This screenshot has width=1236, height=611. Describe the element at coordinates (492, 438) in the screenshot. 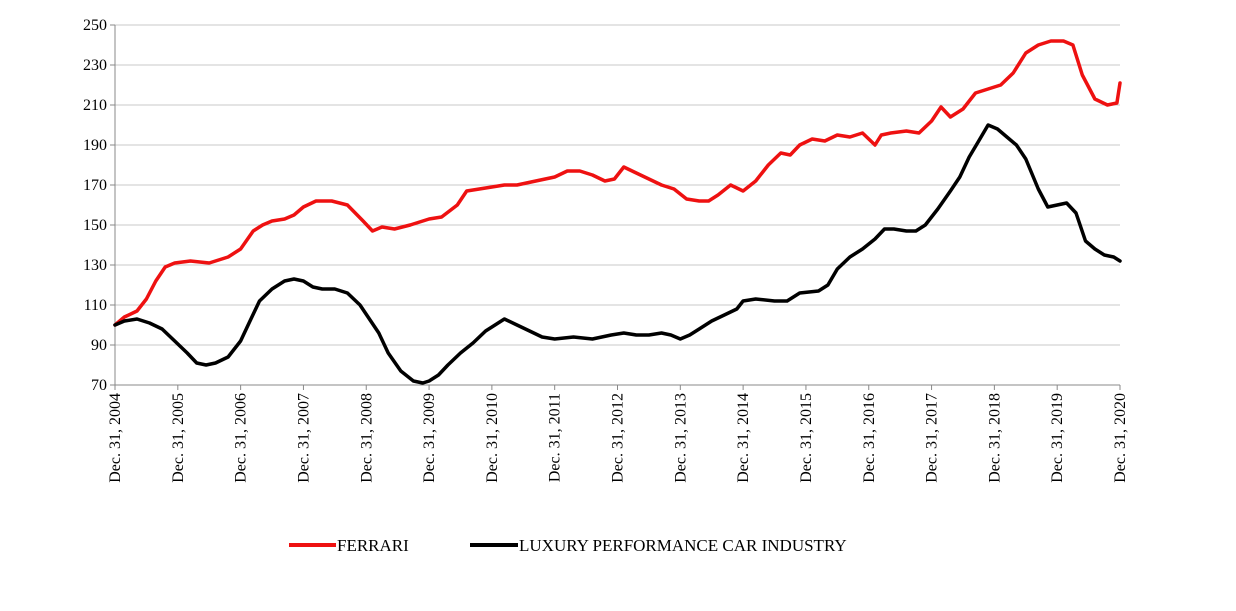

I see `x-tick-label-6: Dec. 31, 2010` at that location.